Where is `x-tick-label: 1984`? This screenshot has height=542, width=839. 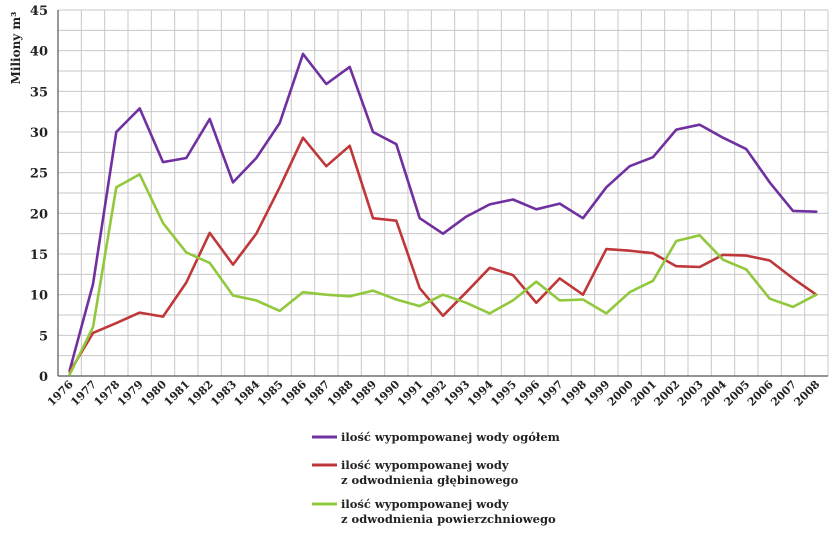
x-tick-label: 1984 is located at coordinates (247, 393).